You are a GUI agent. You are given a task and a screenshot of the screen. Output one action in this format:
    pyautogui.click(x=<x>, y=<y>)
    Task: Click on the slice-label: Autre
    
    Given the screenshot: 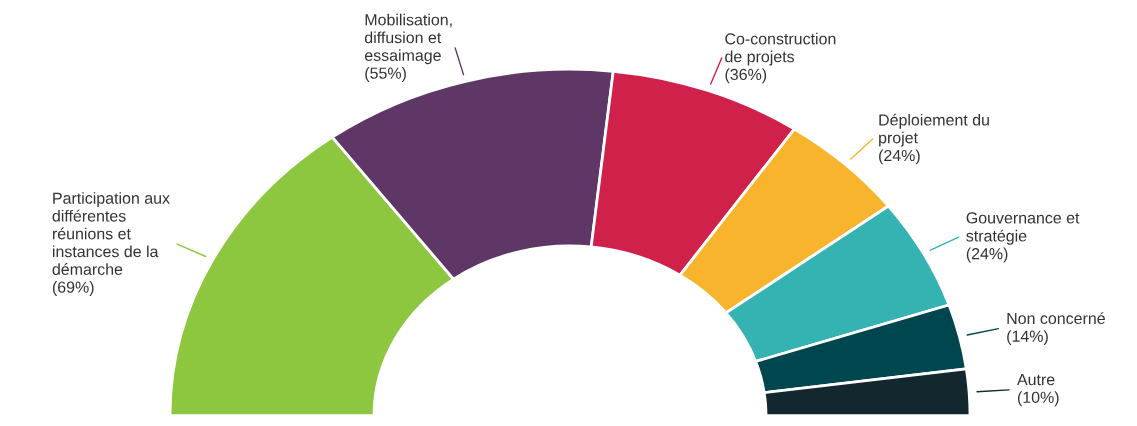 What is the action you would take?
    pyautogui.click(x=1036, y=380)
    